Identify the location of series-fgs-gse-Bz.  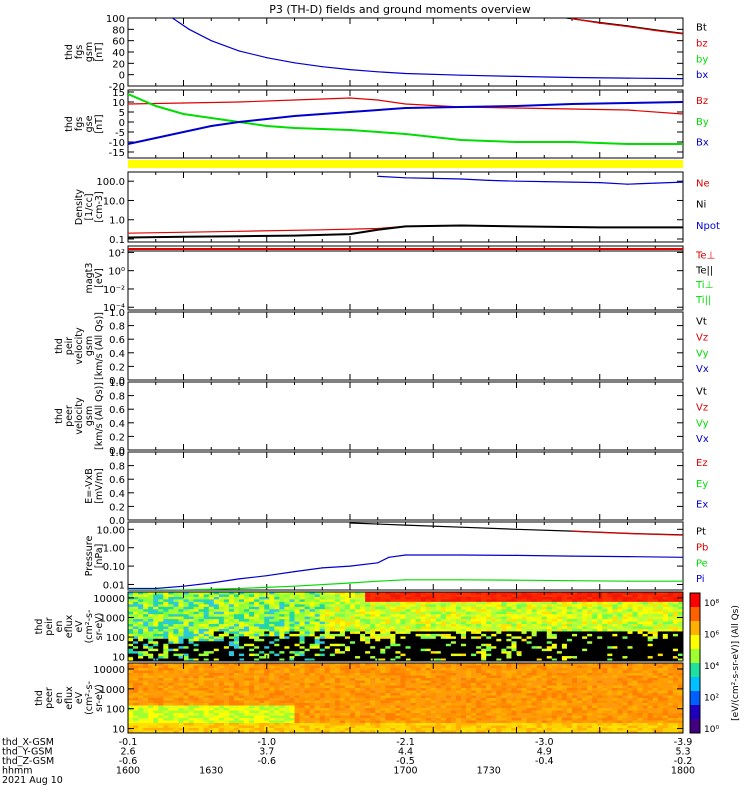
(405, 106).